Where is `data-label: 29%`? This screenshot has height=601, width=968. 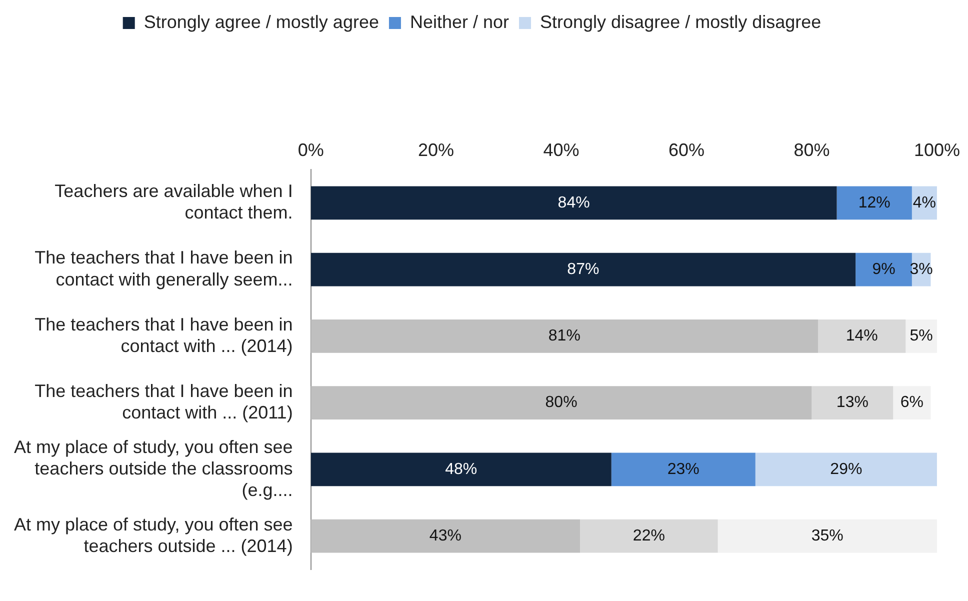
data-label: 29% is located at coordinates (846, 469).